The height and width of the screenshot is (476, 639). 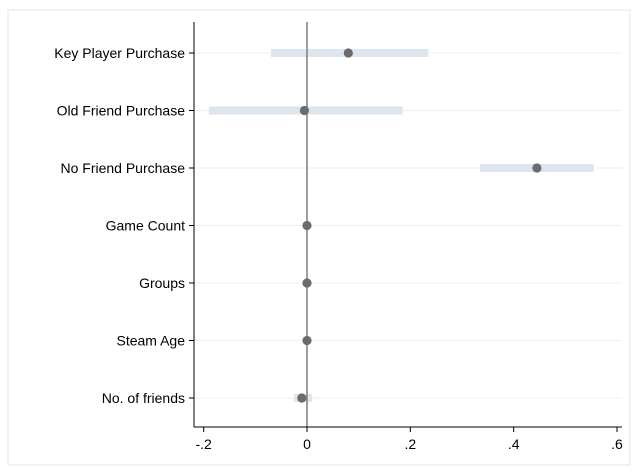 What do you see at coordinates (121, 111) in the screenshot?
I see `y-tick-label: Old Friend Purchase` at bounding box center [121, 111].